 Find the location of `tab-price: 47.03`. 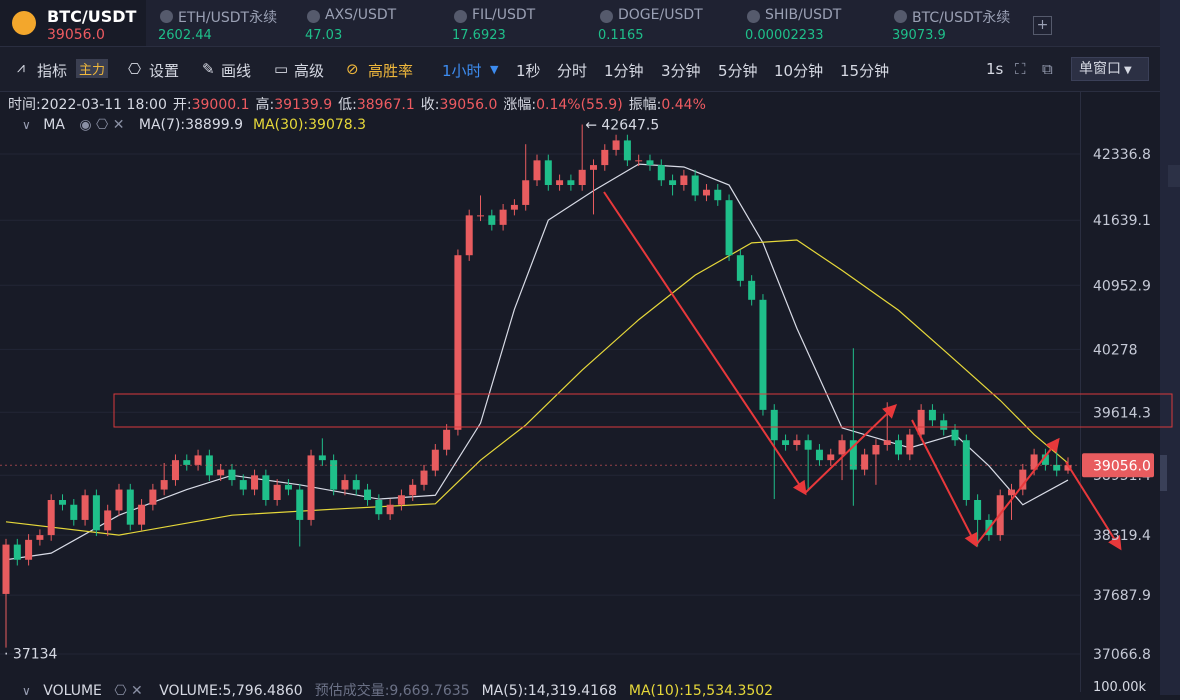

tab-price: 47.03 is located at coordinates (324, 35).